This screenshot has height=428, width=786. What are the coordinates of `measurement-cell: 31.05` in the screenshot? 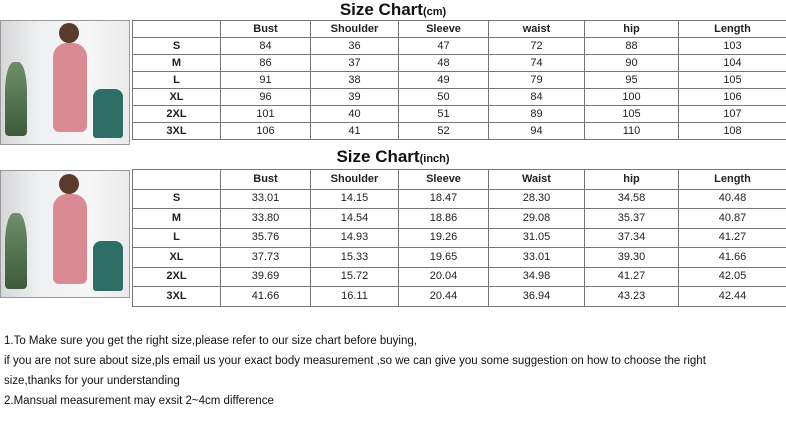 It's located at (536, 237).